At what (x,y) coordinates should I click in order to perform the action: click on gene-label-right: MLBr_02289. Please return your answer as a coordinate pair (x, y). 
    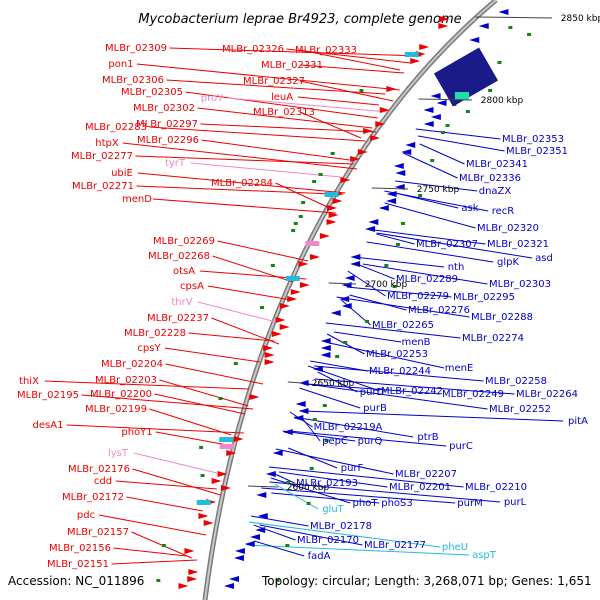
    Looking at the image, I should click on (427, 279).